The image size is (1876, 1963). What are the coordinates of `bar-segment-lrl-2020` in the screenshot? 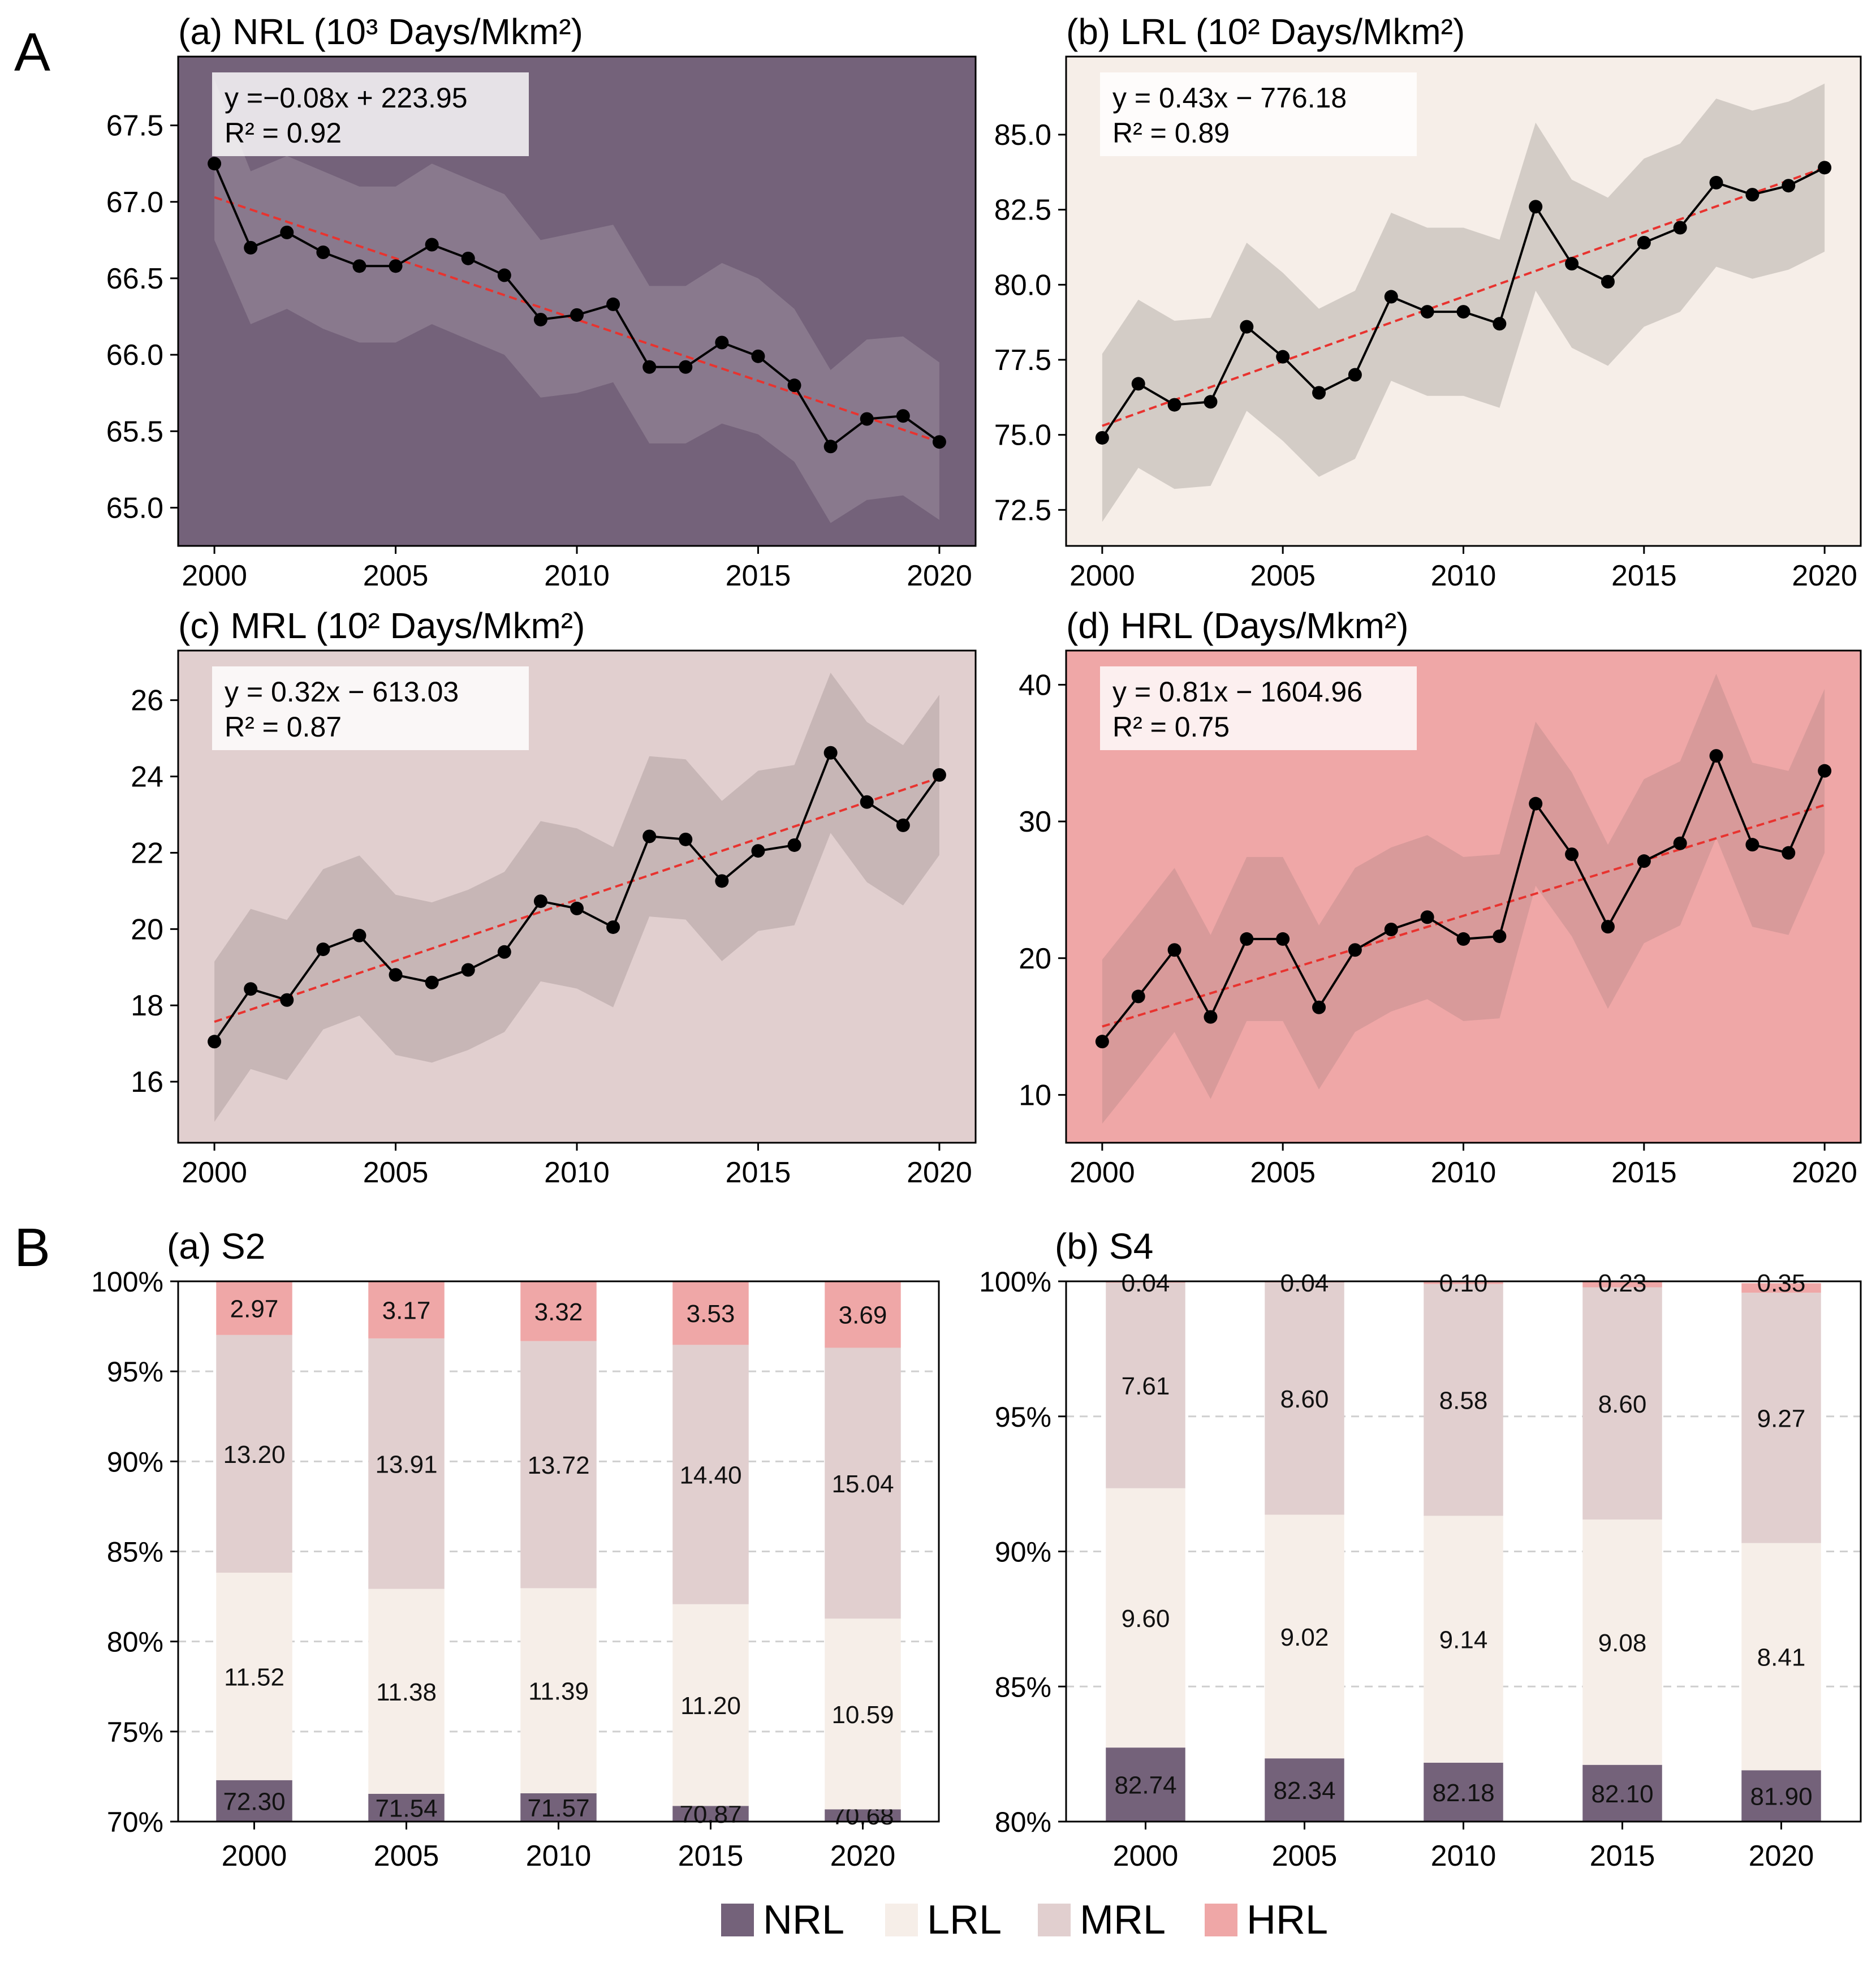 It's located at (1781, 1657).